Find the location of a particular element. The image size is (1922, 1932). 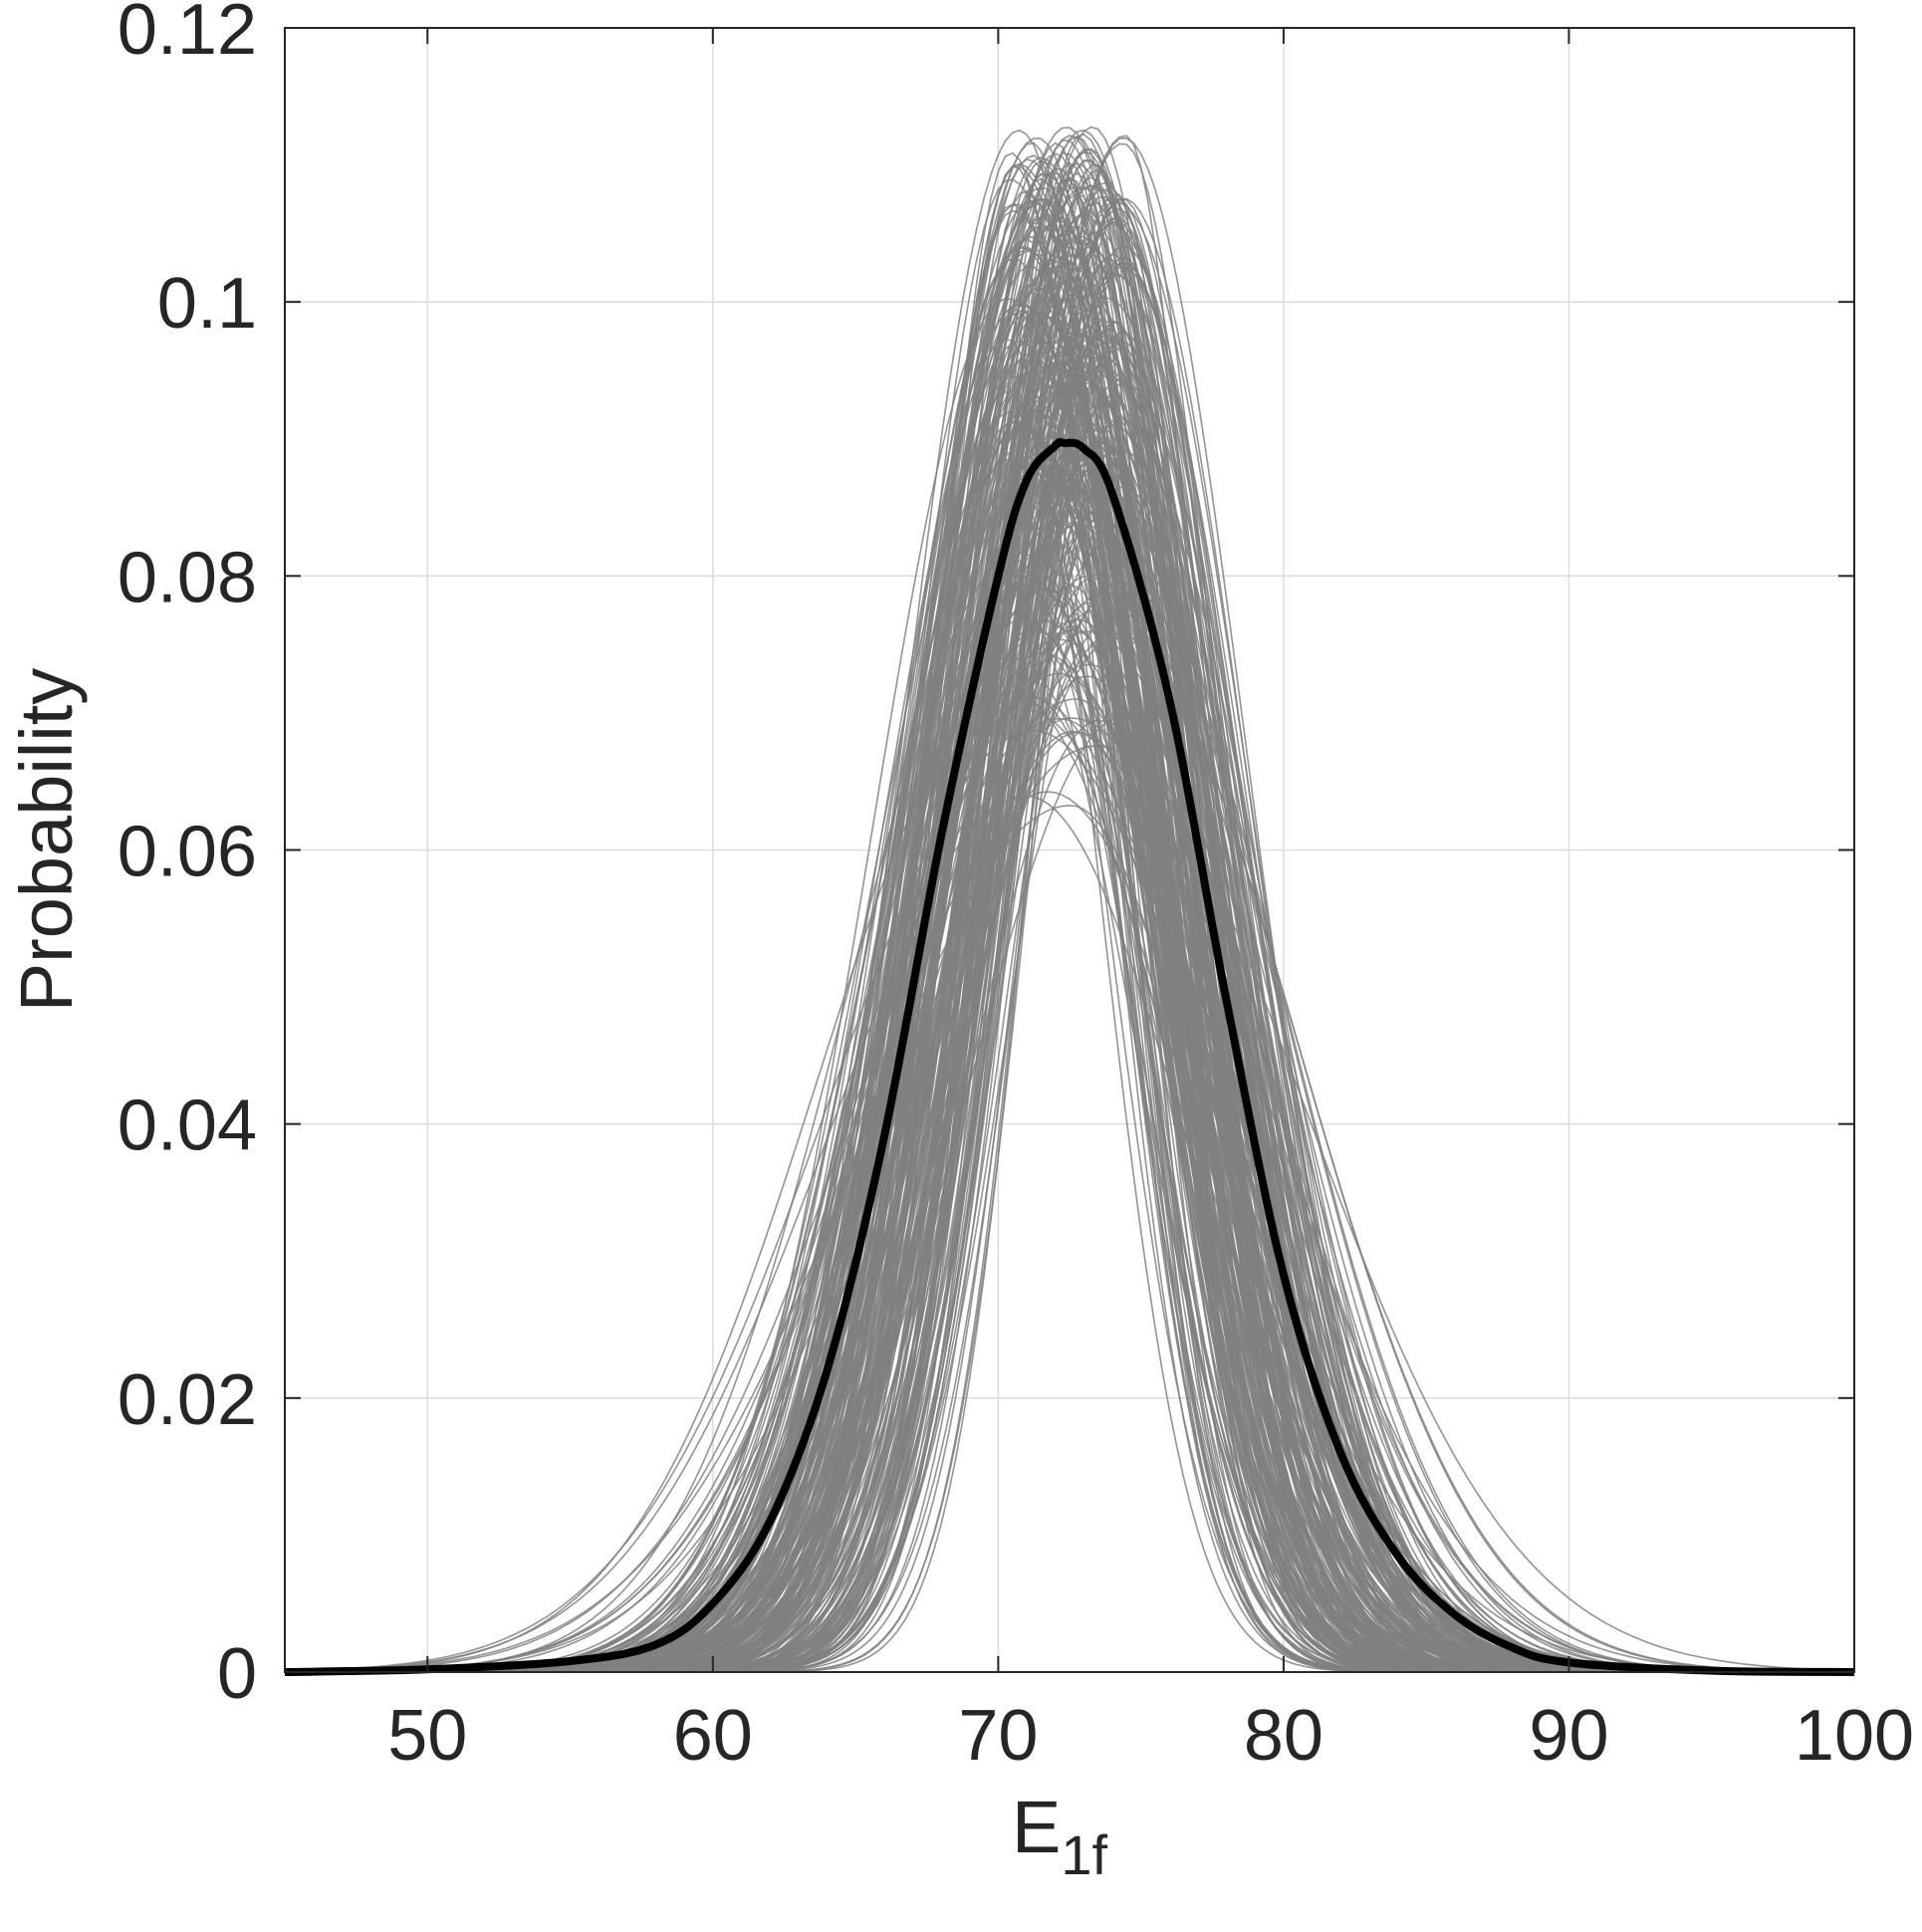

y-tick-labels: 0 0.02 0.04 0.06 0.08 0.1 0.12 is located at coordinates (187, 857).